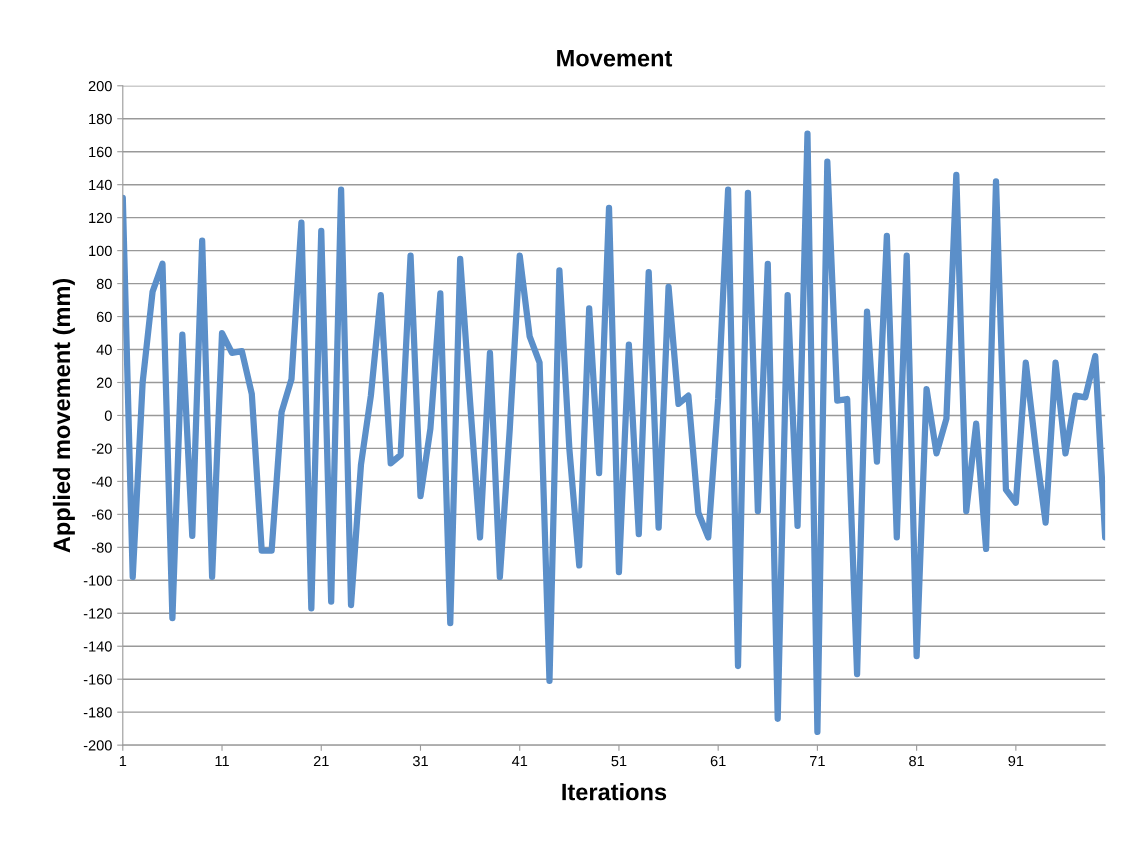 The image size is (1137, 841). What do you see at coordinates (420, 761) in the screenshot?
I see `x-tick-label: 31` at bounding box center [420, 761].